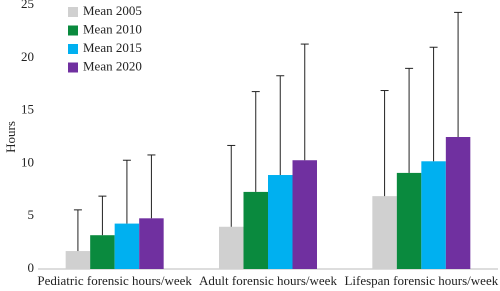 Image resolution: width=500 pixels, height=291 pixels. What do you see at coordinates (114, 280) in the screenshot?
I see `x-tick-label: Pediatric forensic hours/week` at bounding box center [114, 280].